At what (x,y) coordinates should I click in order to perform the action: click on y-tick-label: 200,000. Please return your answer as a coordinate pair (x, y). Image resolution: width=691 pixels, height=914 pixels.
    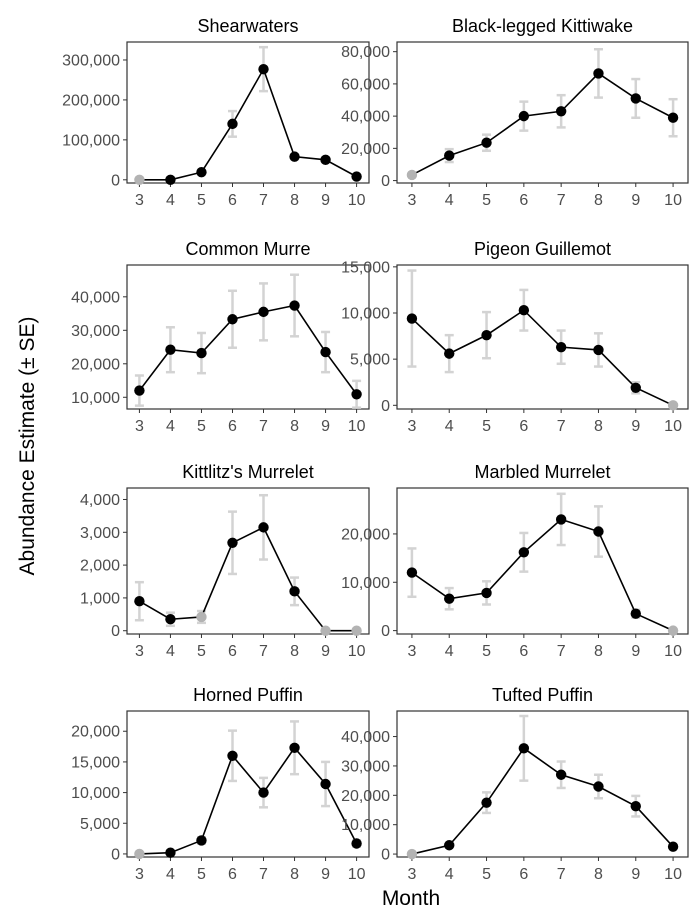
    Looking at the image, I should click on (91, 100).